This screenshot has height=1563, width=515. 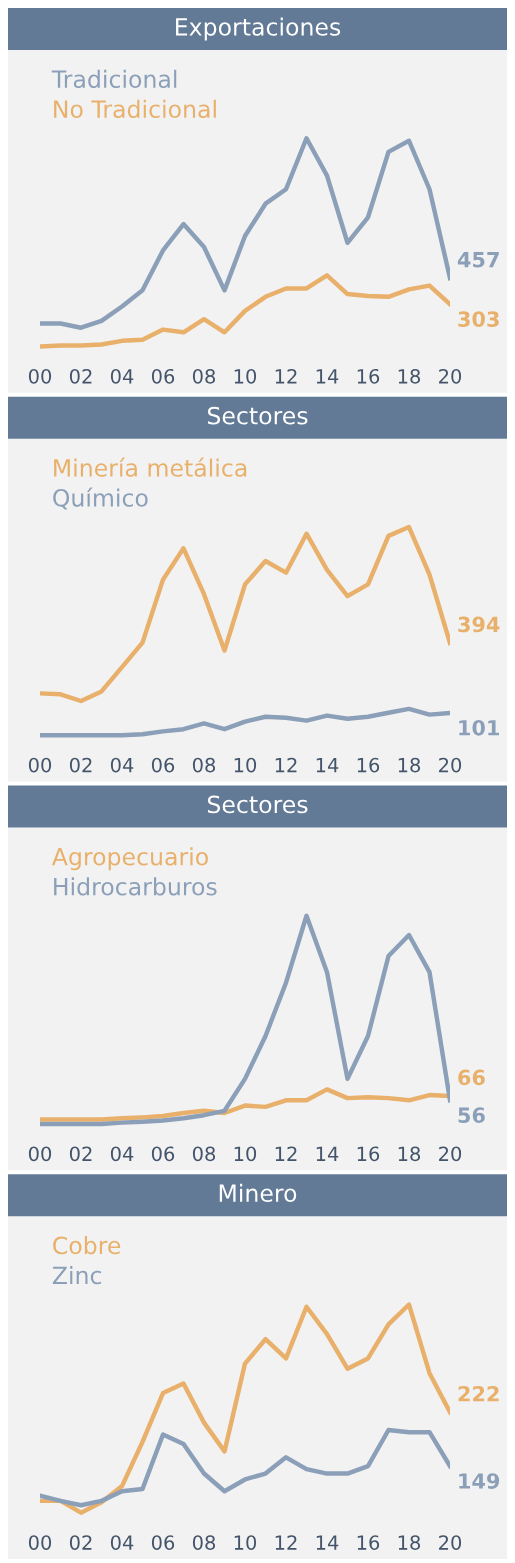 What do you see at coordinates (479, 727) in the screenshot?
I see `data-label: 101` at bounding box center [479, 727].